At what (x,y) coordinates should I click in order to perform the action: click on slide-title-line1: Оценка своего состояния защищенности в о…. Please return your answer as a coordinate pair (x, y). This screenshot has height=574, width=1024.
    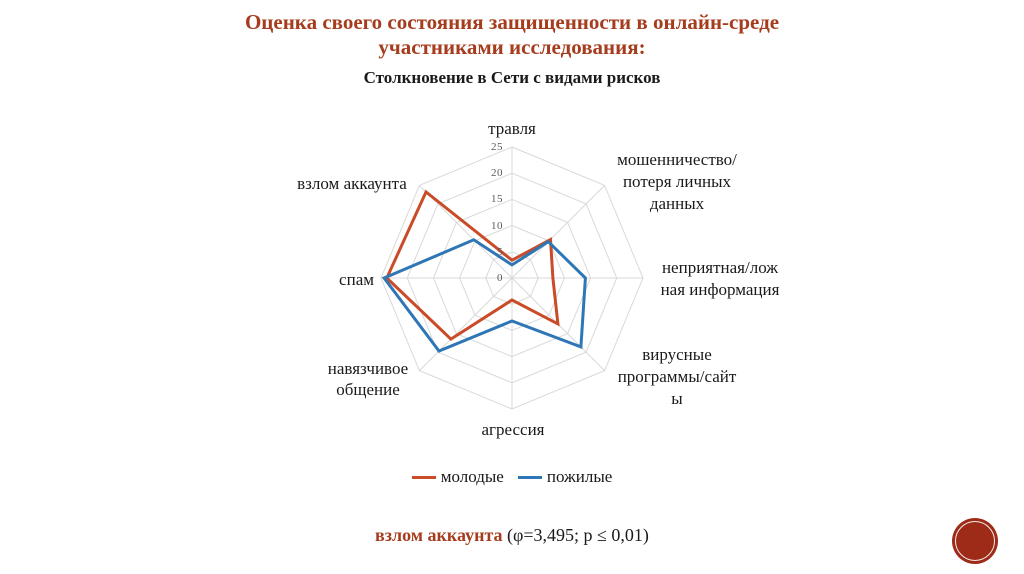
    Looking at the image, I should click on (512, 22).